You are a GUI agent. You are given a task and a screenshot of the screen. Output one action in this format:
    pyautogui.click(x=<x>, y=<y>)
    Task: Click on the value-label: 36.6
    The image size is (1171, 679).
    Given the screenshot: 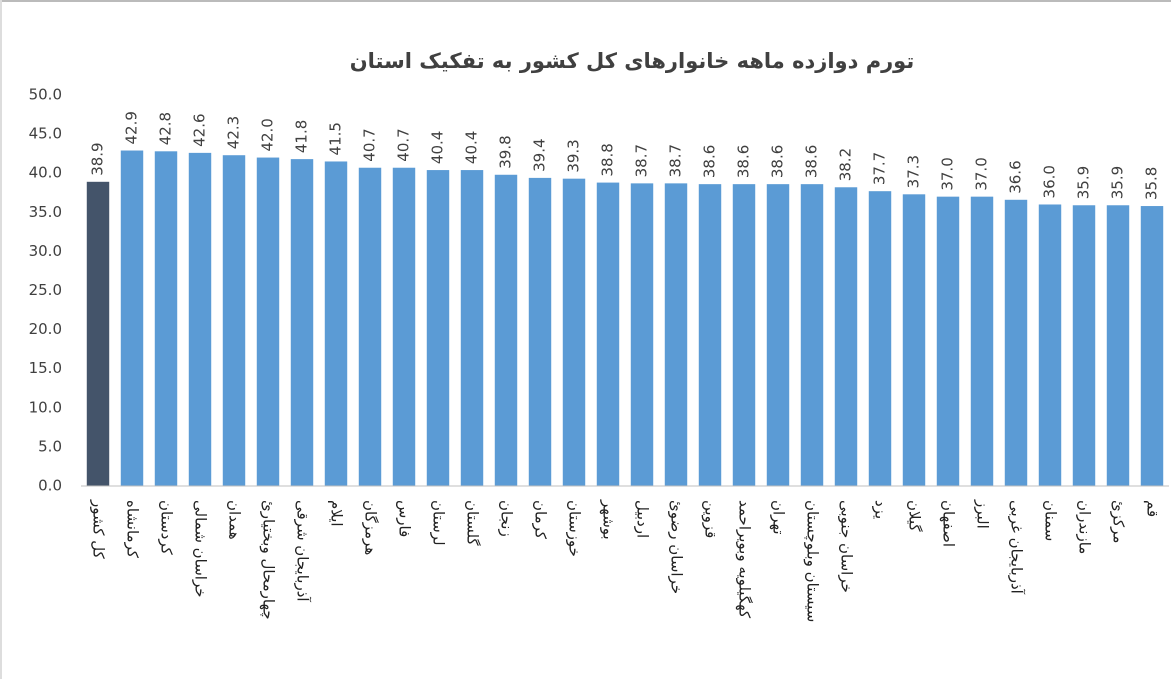 What is the action you would take?
    pyautogui.click(x=1016, y=176)
    